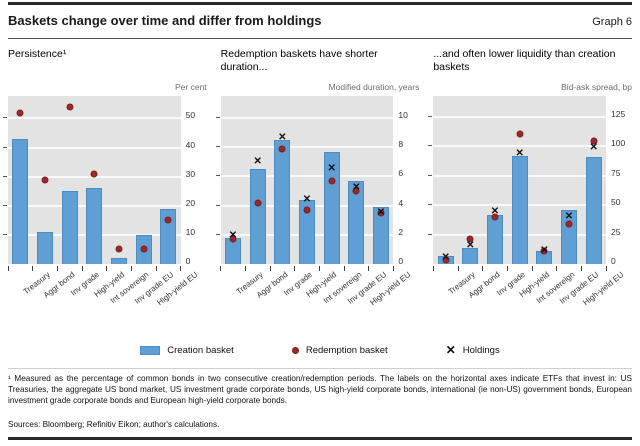 This screenshot has width=640, height=446. I want to click on y-tick-label: 8, so click(401, 144).